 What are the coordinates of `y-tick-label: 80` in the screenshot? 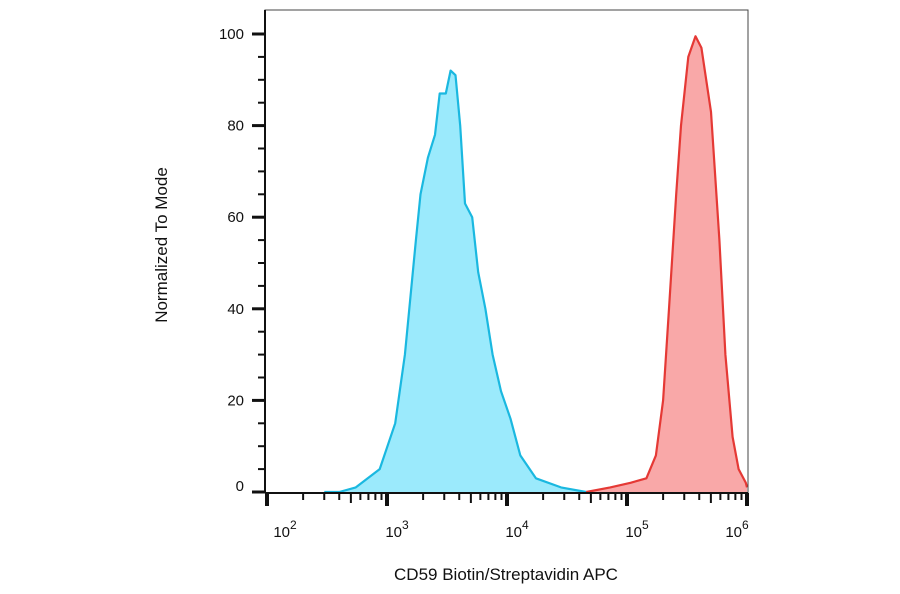 It's located at (235, 126).